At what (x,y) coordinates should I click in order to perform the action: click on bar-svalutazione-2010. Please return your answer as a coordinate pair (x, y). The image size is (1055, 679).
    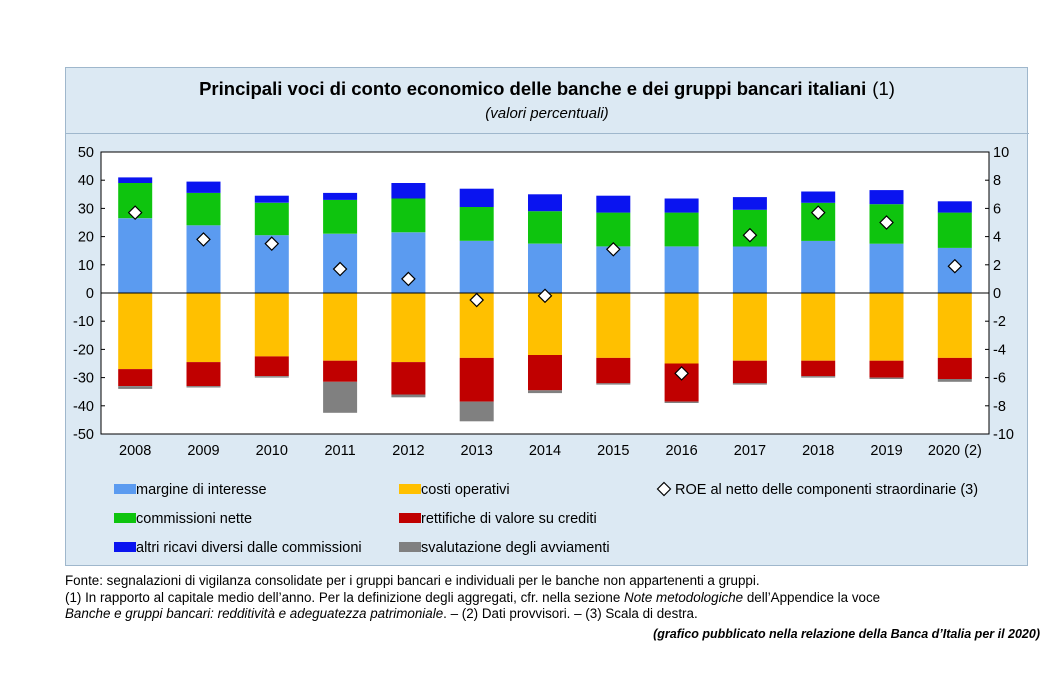
    Looking at the image, I should click on (271, 377).